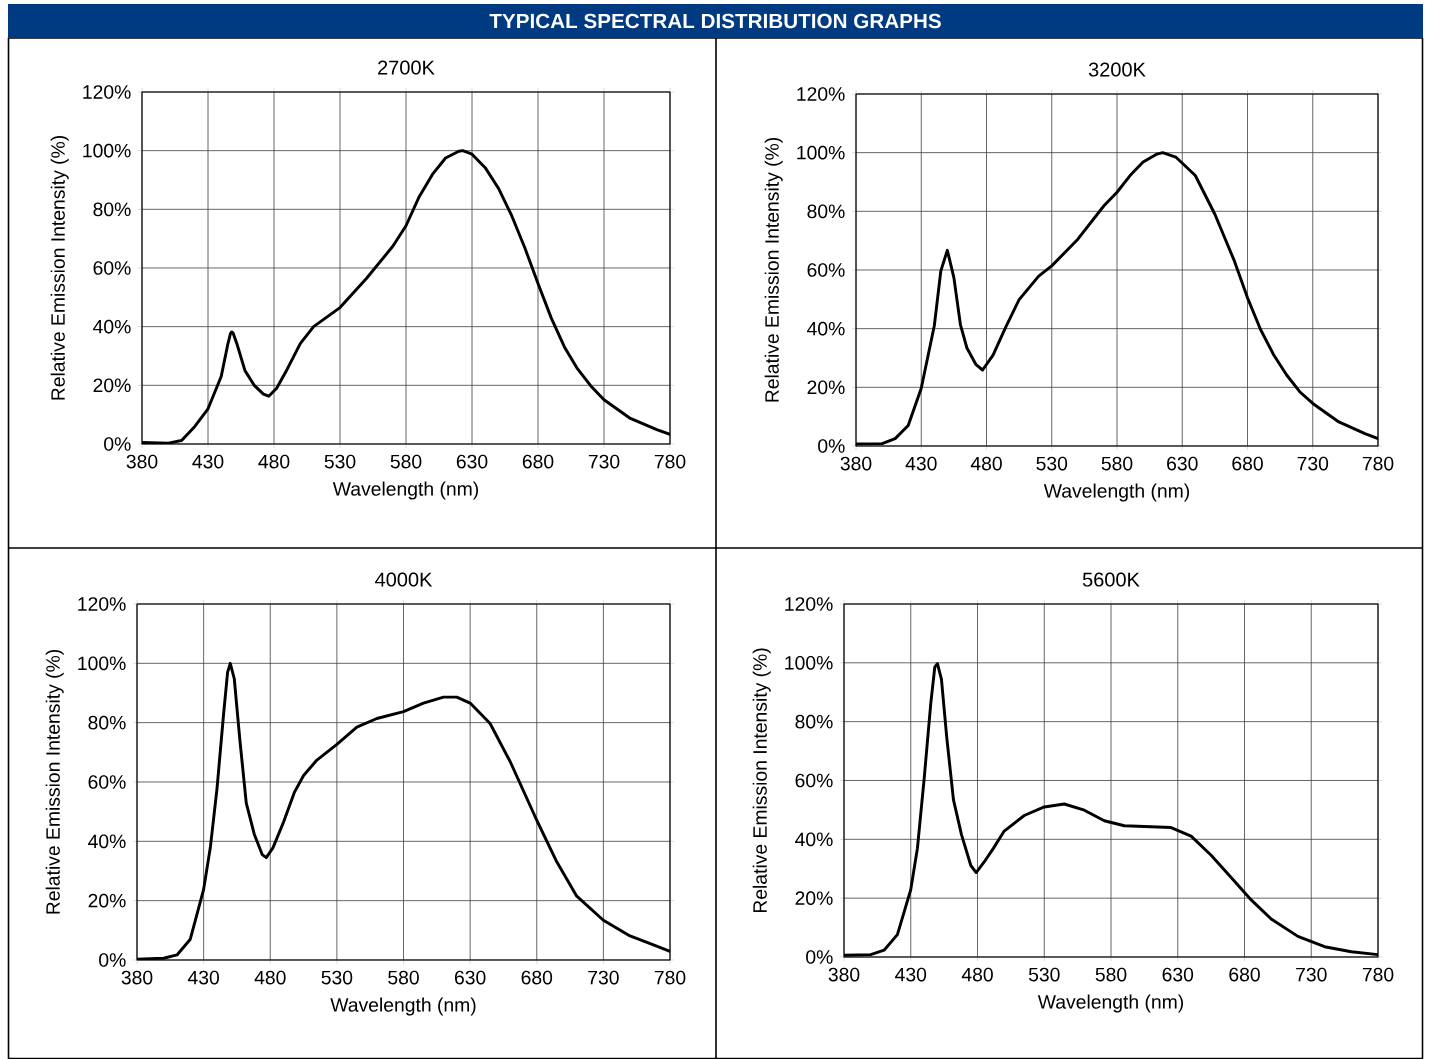 This screenshot has width=1429, height=1059. Describe the element at coordinates (715, 21) in the screenshot. I see `text: TYPICAL SPECTRAL DISTRIBUTION GRAPHS` at that location.